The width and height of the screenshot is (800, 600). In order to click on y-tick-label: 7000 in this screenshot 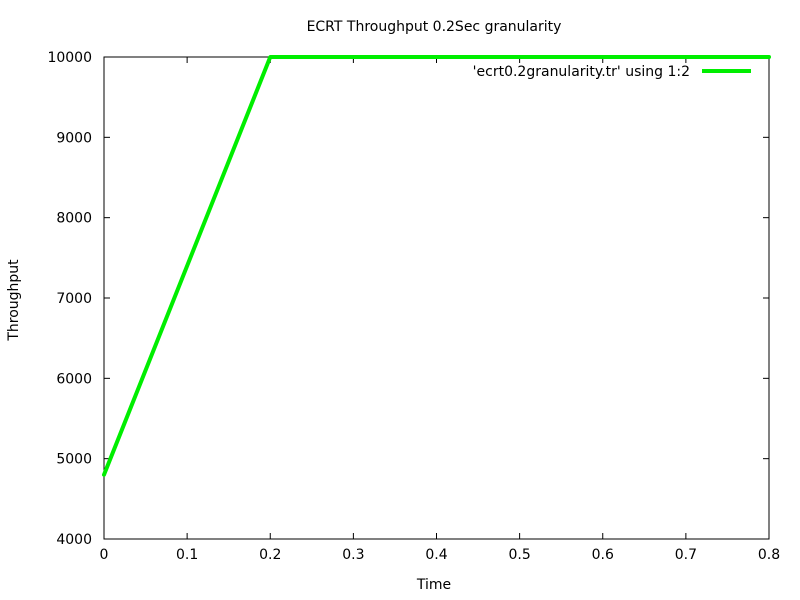, I will do `click(74, 299)`.